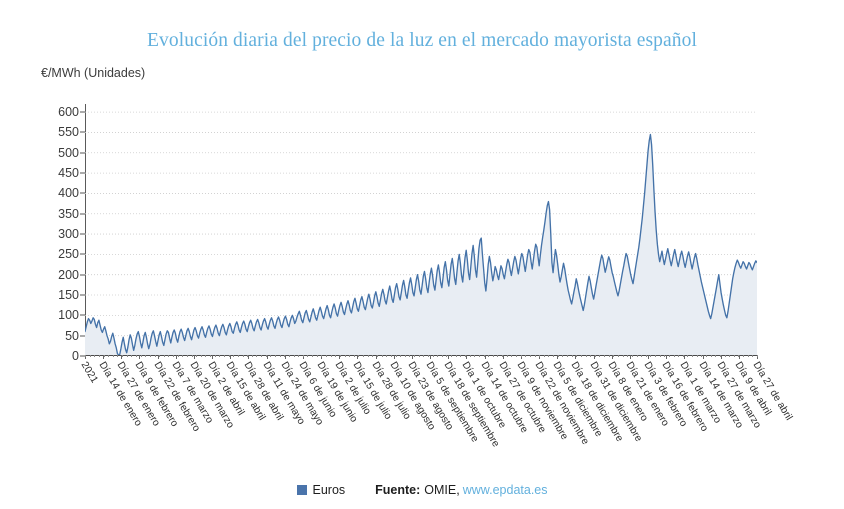  What do you see at coordinates (68, 112) in the screenshot?
I see `y-tick-label: 600` at bounding box center [68, 112].